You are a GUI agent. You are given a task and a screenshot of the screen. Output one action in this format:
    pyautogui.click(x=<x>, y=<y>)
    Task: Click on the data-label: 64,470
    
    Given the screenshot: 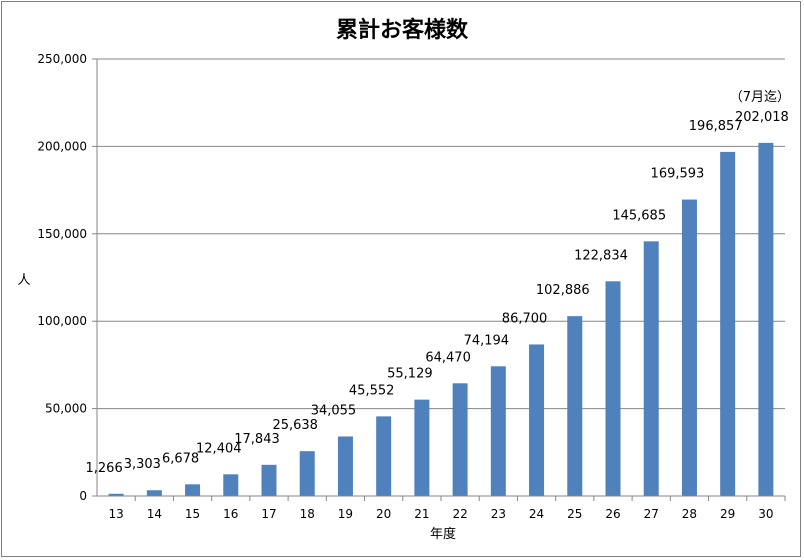 What is the action you would take?
    pyautogui.click(x=448, y=357)
    